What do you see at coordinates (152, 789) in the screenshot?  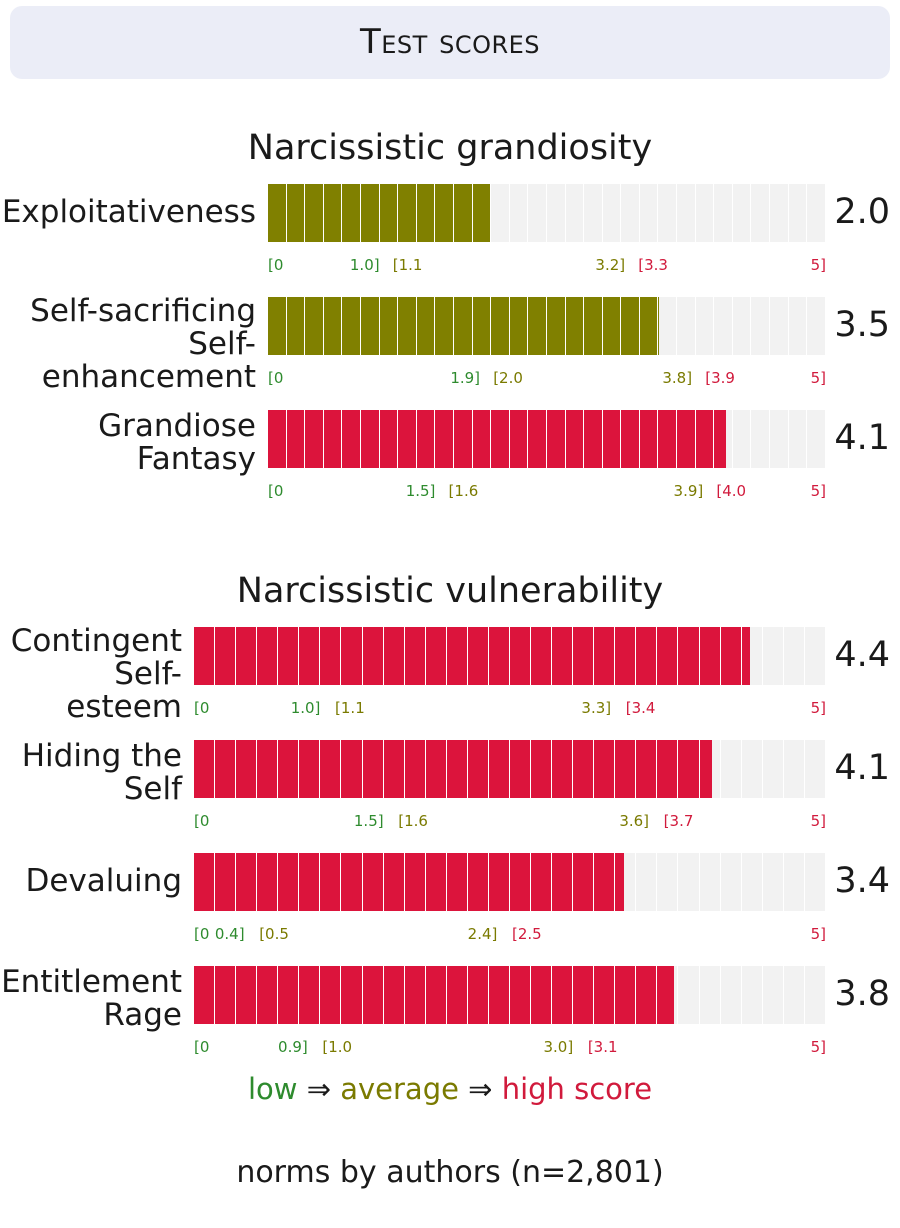 I see `scale-label-line: Self` at bounding box center [152, 789].